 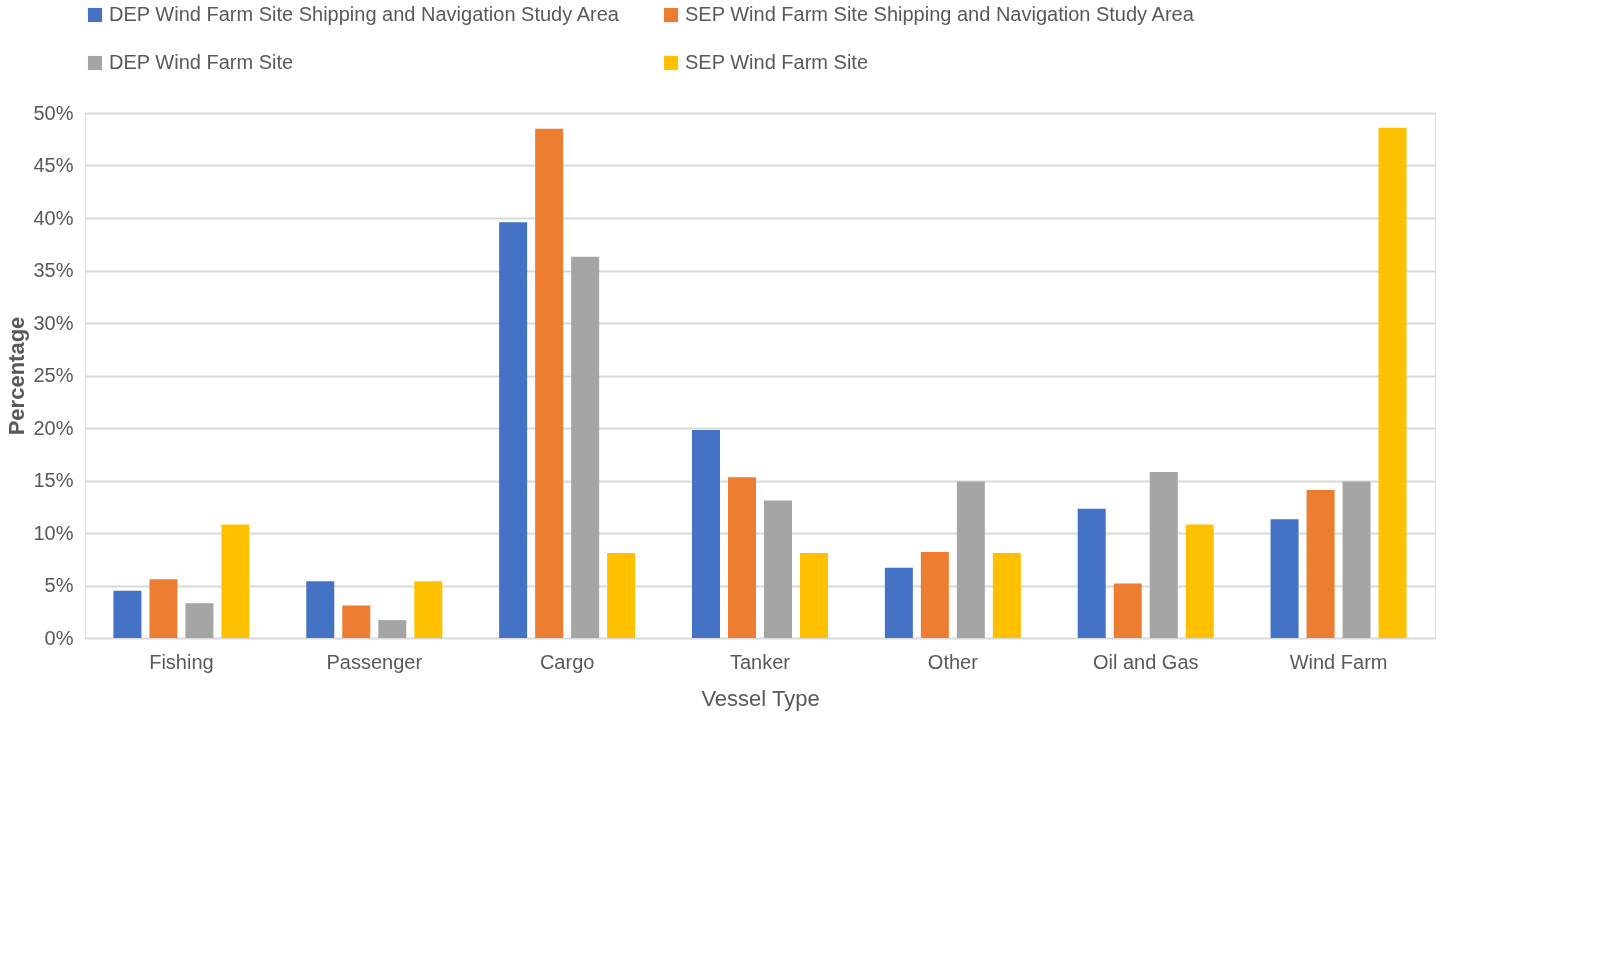 What do you see at coordinates (940, 14) in the screenshot?
I see `legend-label: SEP Wind Farm Site Shipping and Navigation Study Area` at bounding box center [940, 14].